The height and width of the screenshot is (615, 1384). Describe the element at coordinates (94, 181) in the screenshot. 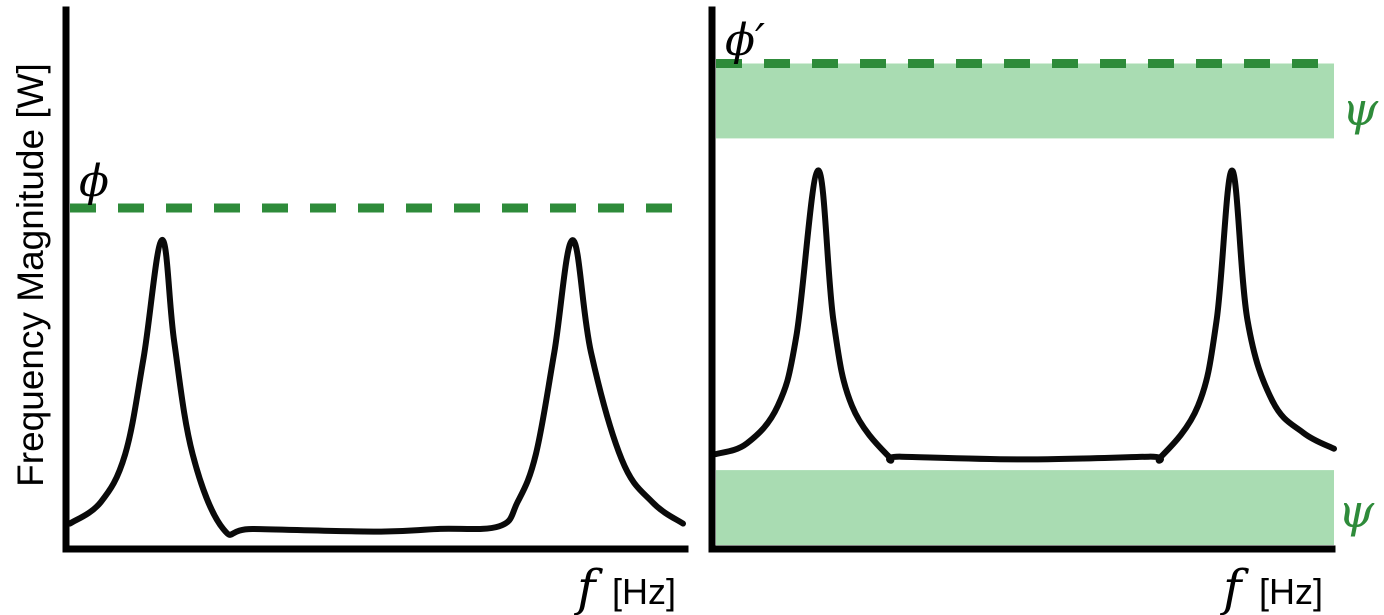

I see `left-threshold-label: ϕ` at that location.